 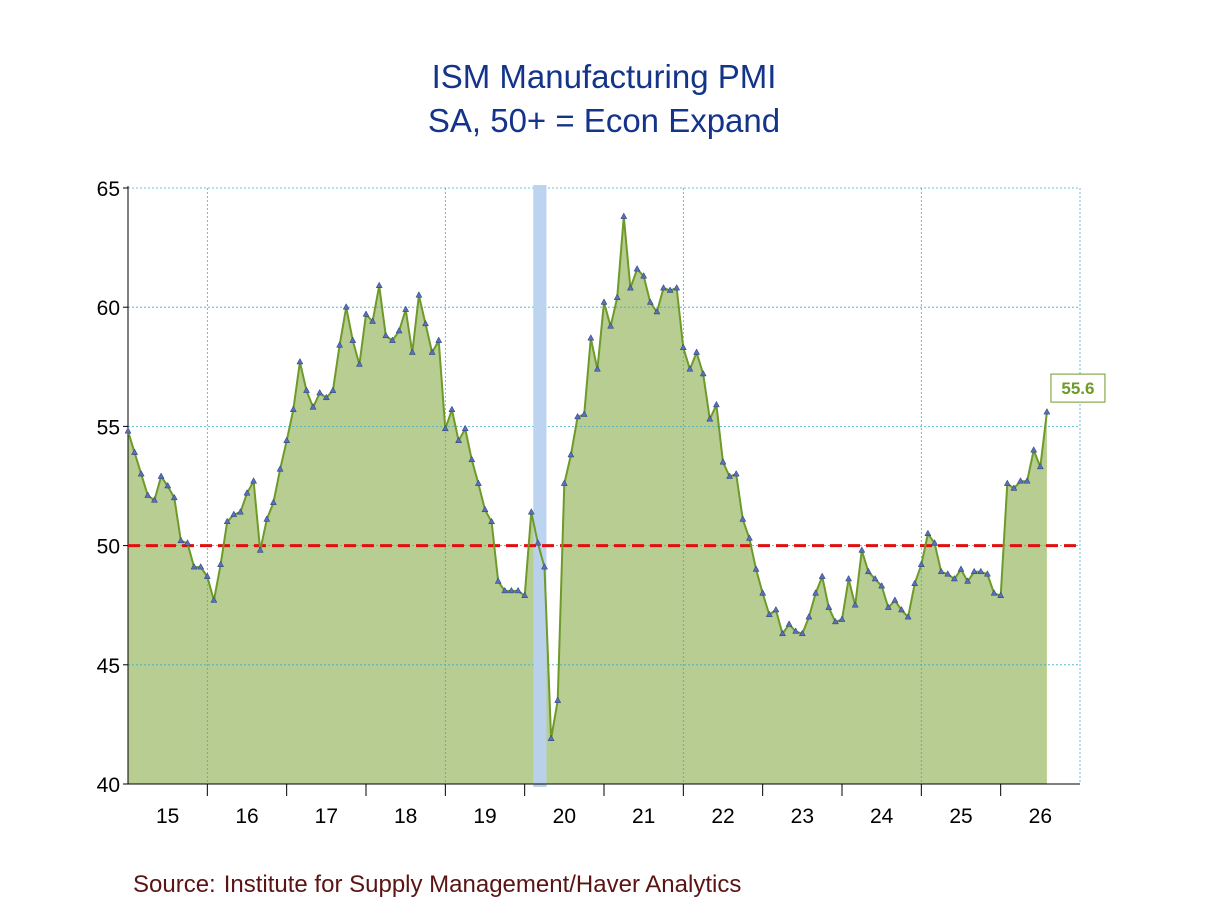 What do you see at coordinates (246, 816) in the screenshot?
I see `x-tick-label: 16` at bounding box center [246, 816].